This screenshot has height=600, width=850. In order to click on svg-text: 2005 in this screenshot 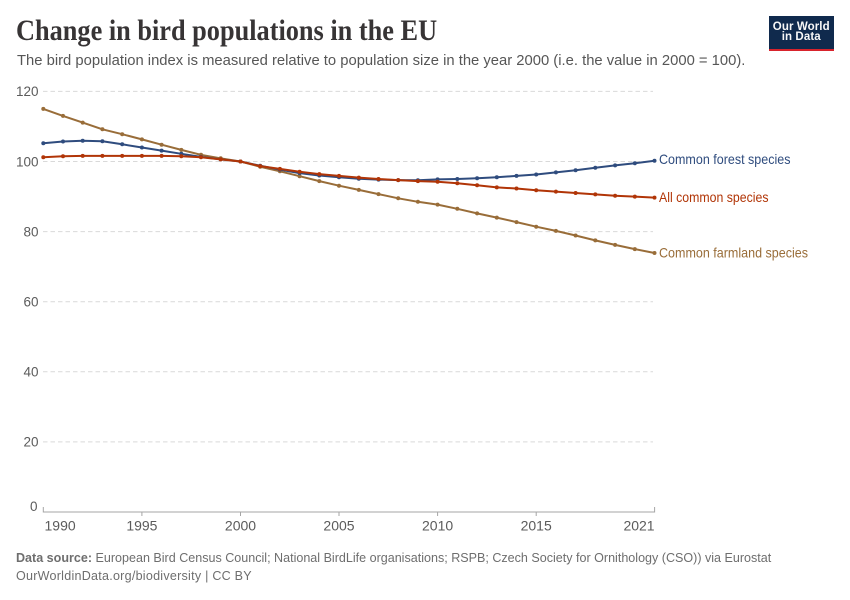, I will do `click(338, 526)`.